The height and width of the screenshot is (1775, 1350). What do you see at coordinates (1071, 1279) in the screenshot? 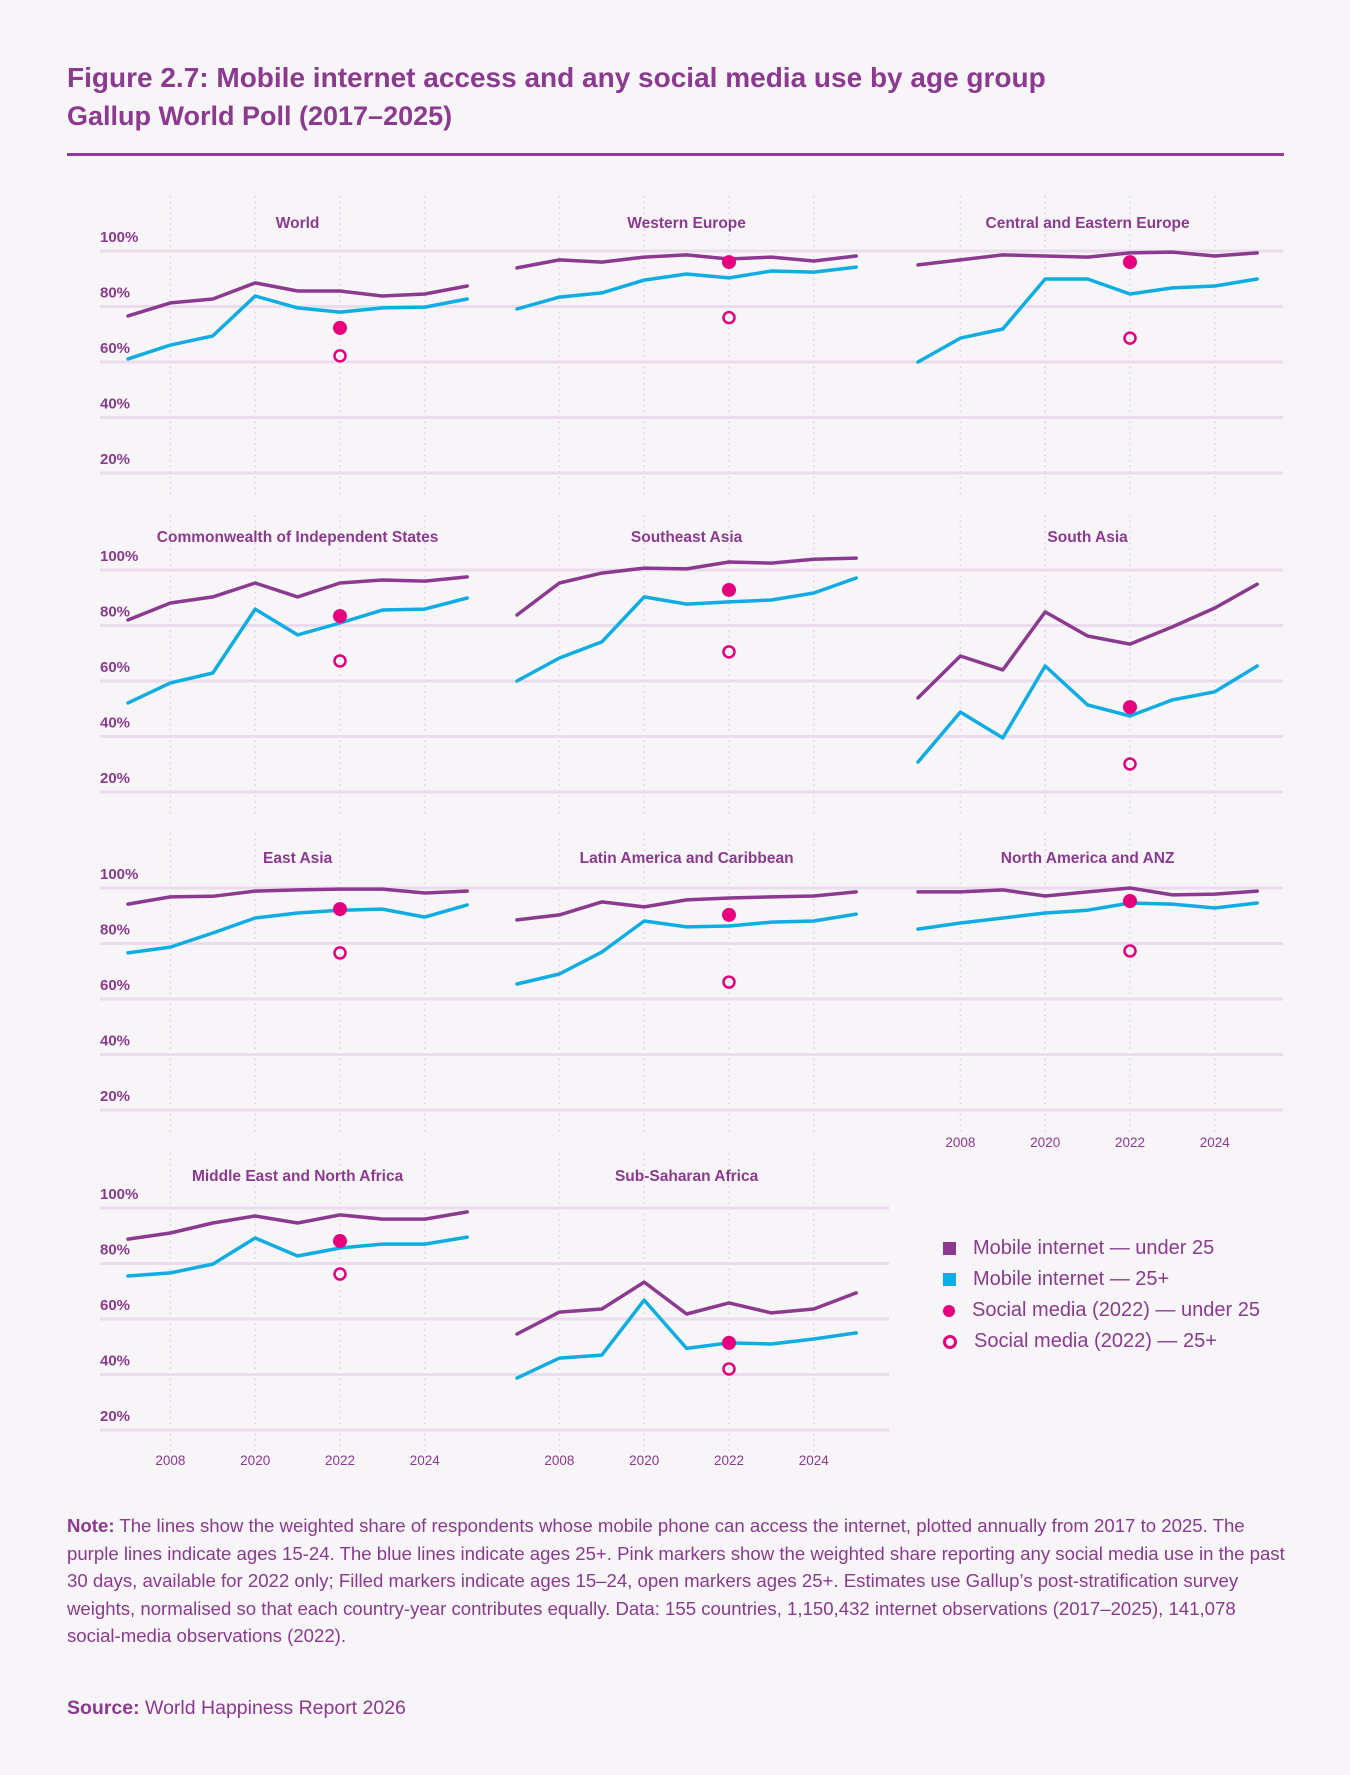
I see `legend-label: Mobile internet — 25+` at bounding box center [1071, 1279].